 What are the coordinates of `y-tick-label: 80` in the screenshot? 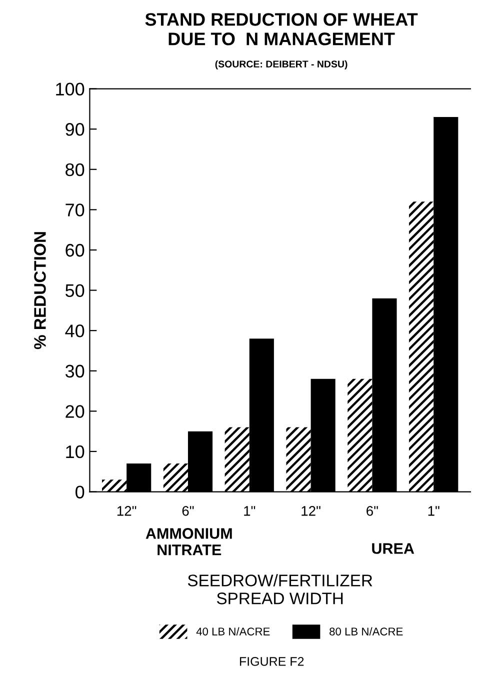 It's located at (75, 169).